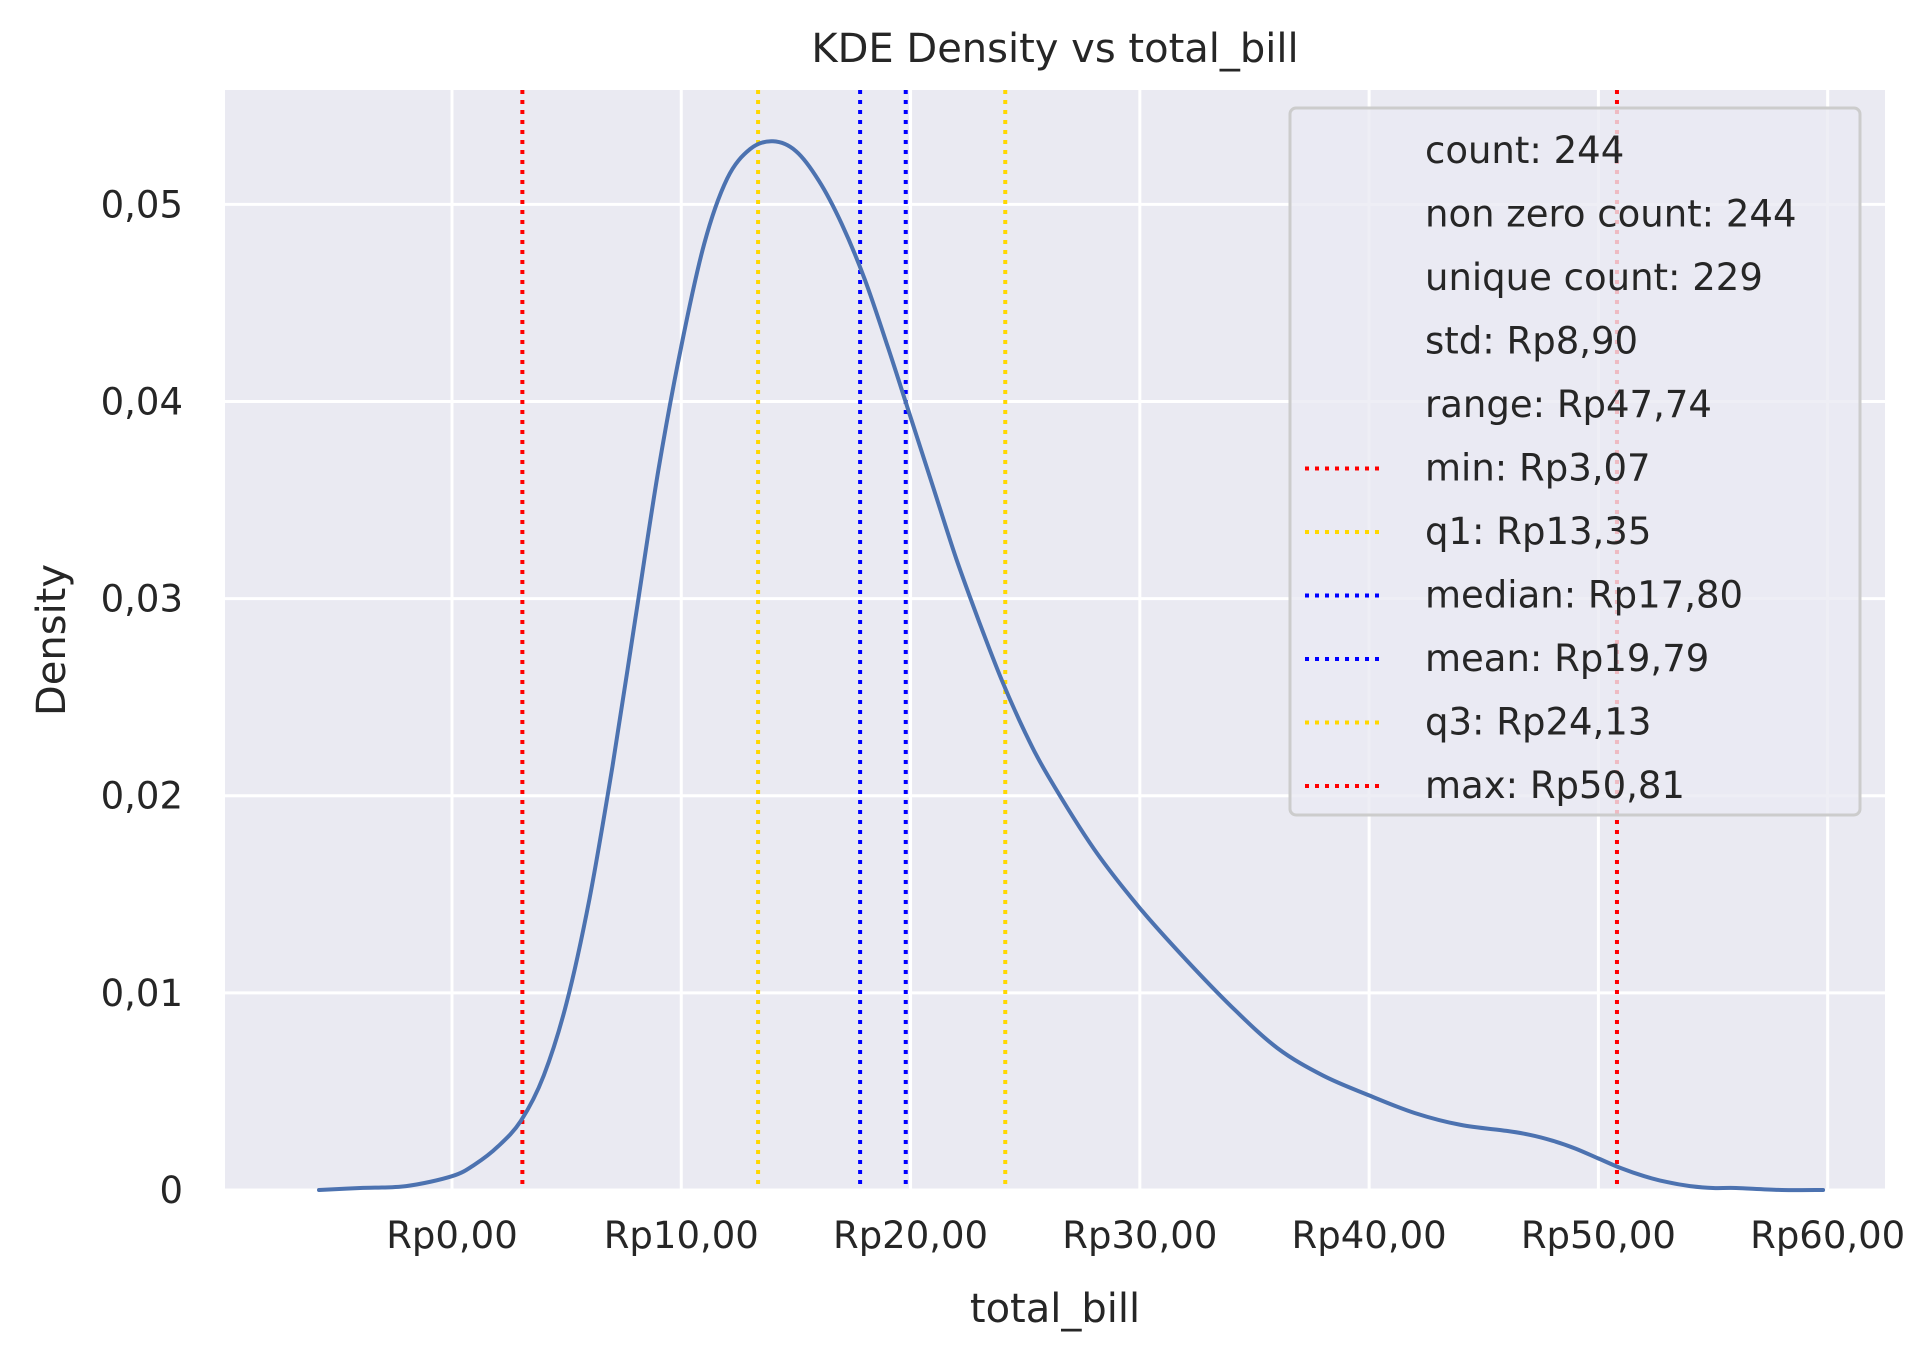 This screenshot has height=1356, width=1921. I want to click on y-tick-label: 0,04, so click(142, 401).